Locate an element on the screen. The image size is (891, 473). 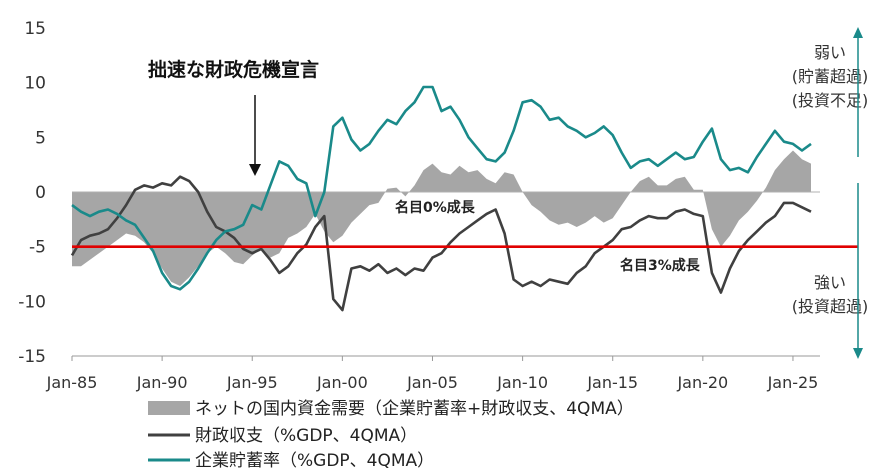
legend-label-fiscal: 財政収支（%GDP、4QMA） is located at coordinates (306, 436).